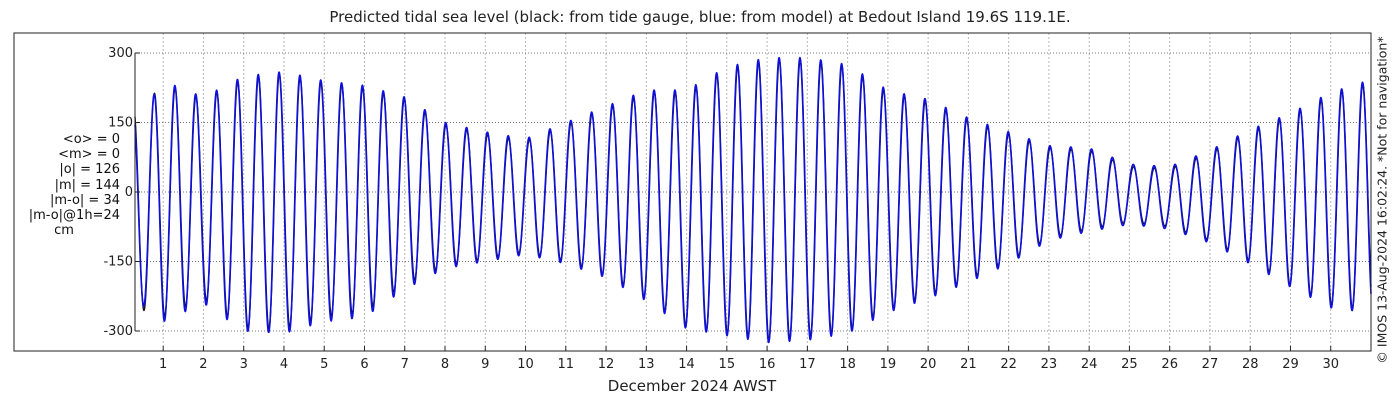 This screenshot has width=1400, height=400. I want to click on x-tick-label: 10, so click(525, 364).